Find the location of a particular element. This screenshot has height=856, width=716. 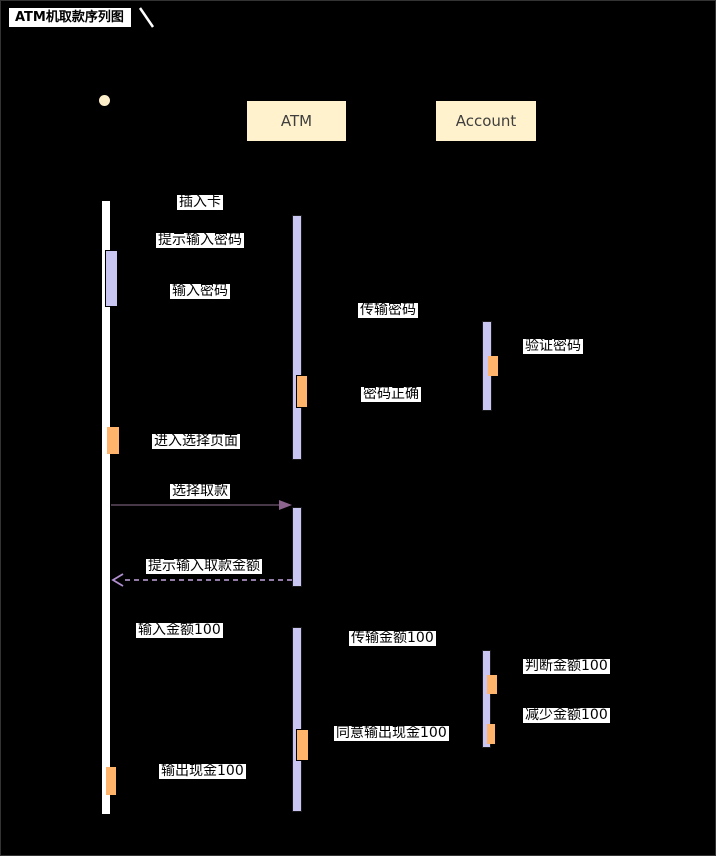

message-output-cash-100: 输出现金100 is located at coordinates (202, 771).